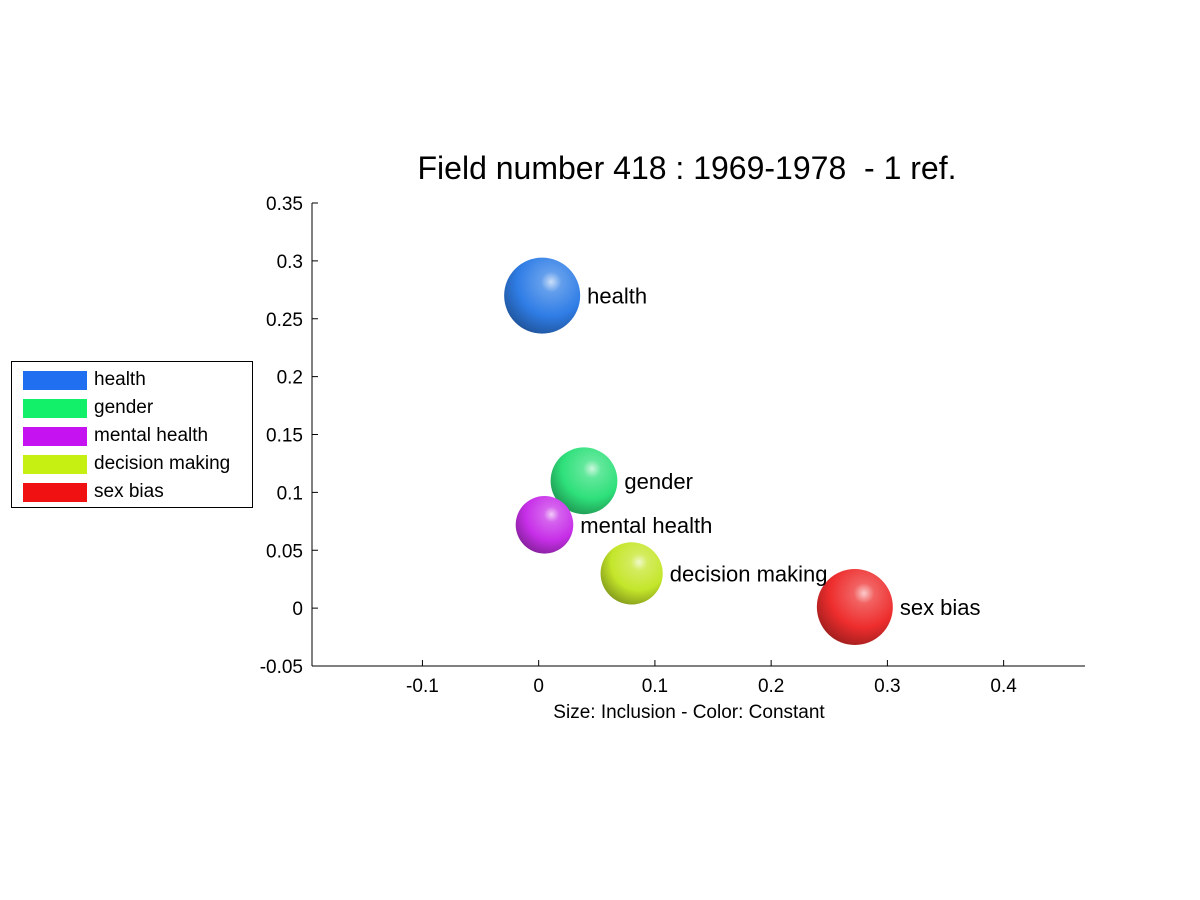 This screenshot has width=1200, height=900. What do you see at coordinates (658, 481) in the screenshot?
I see `bubble-label-gender: gender` at bounding box center [658, 481].